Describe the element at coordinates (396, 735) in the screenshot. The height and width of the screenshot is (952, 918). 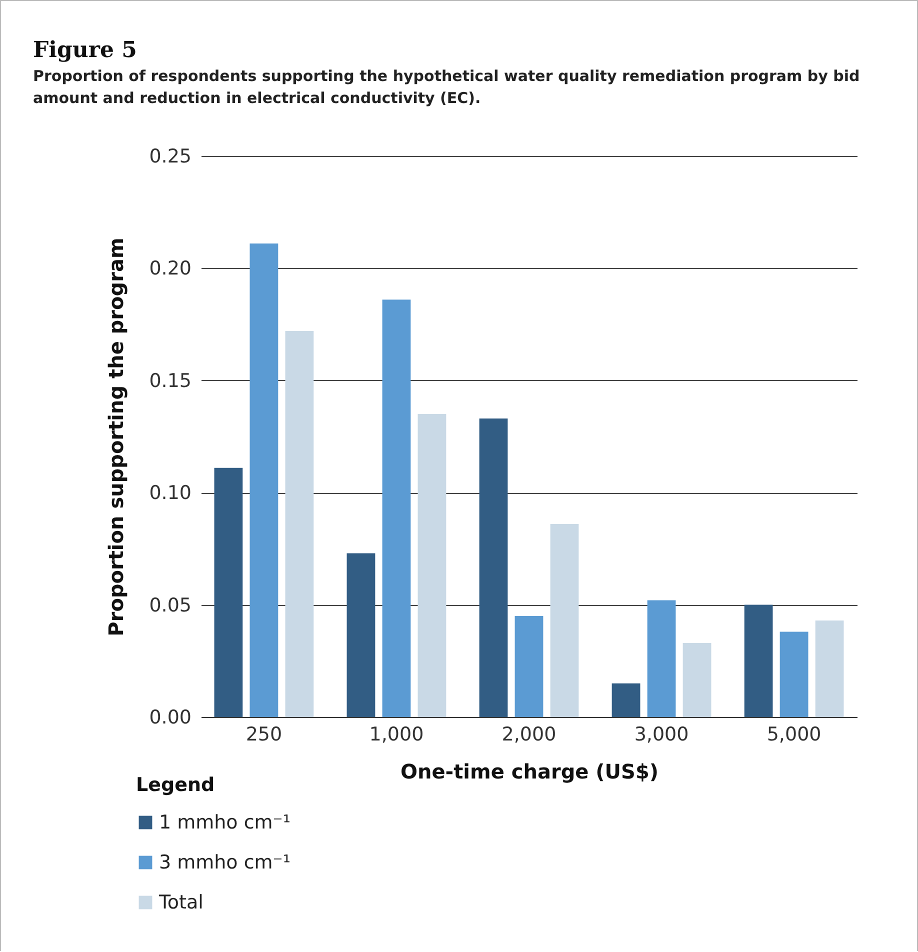
I see `x-tick-label: 1,000` at that location.